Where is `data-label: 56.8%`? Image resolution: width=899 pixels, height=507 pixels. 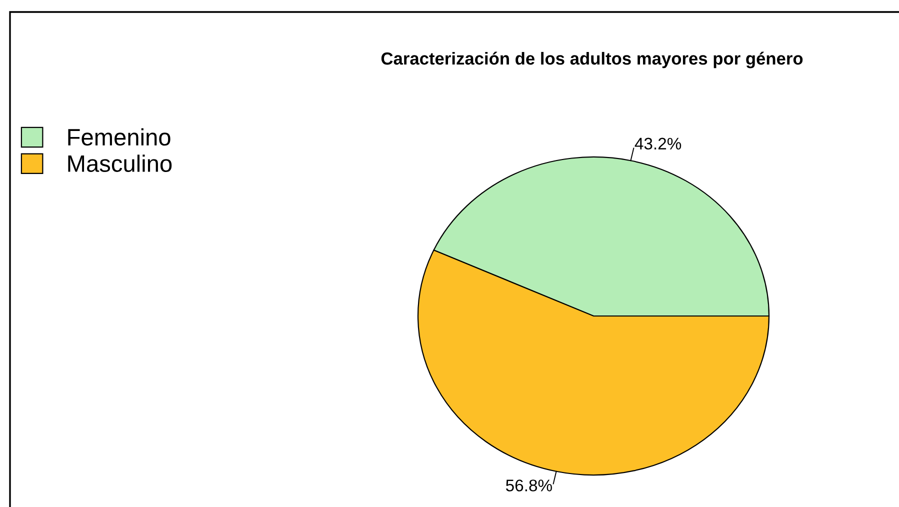
data-label: 56.8% is located at coordinates (529, 486).